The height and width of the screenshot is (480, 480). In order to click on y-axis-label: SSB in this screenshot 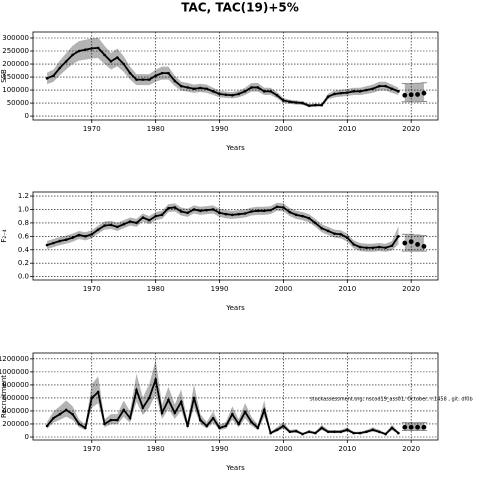, I will do `click(4, 76)`.